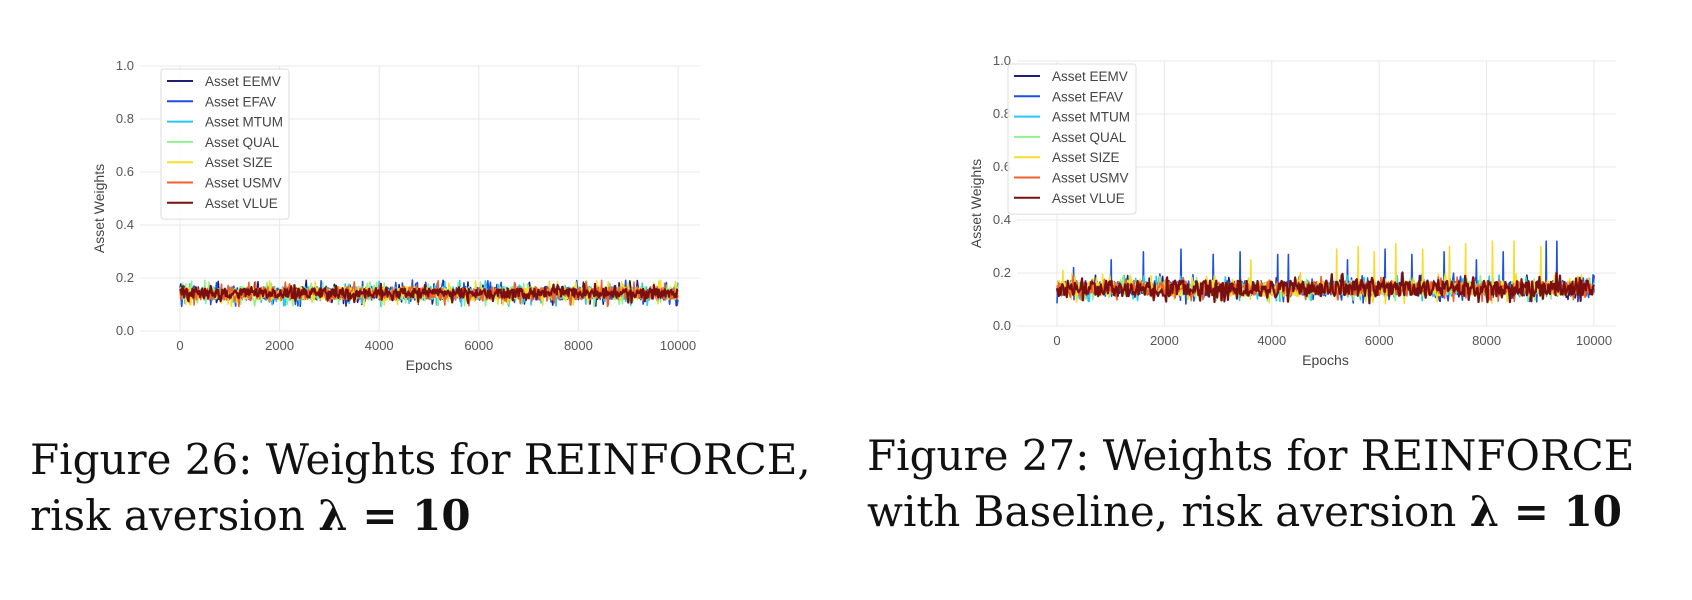 Image resolution: width=1692 pixels, height=600 pixels. What do you see at coordinates (167, 515) in the screenshot?
I see `figure-26-caption-line2: risk aversion` at bounding box center [167, 515].